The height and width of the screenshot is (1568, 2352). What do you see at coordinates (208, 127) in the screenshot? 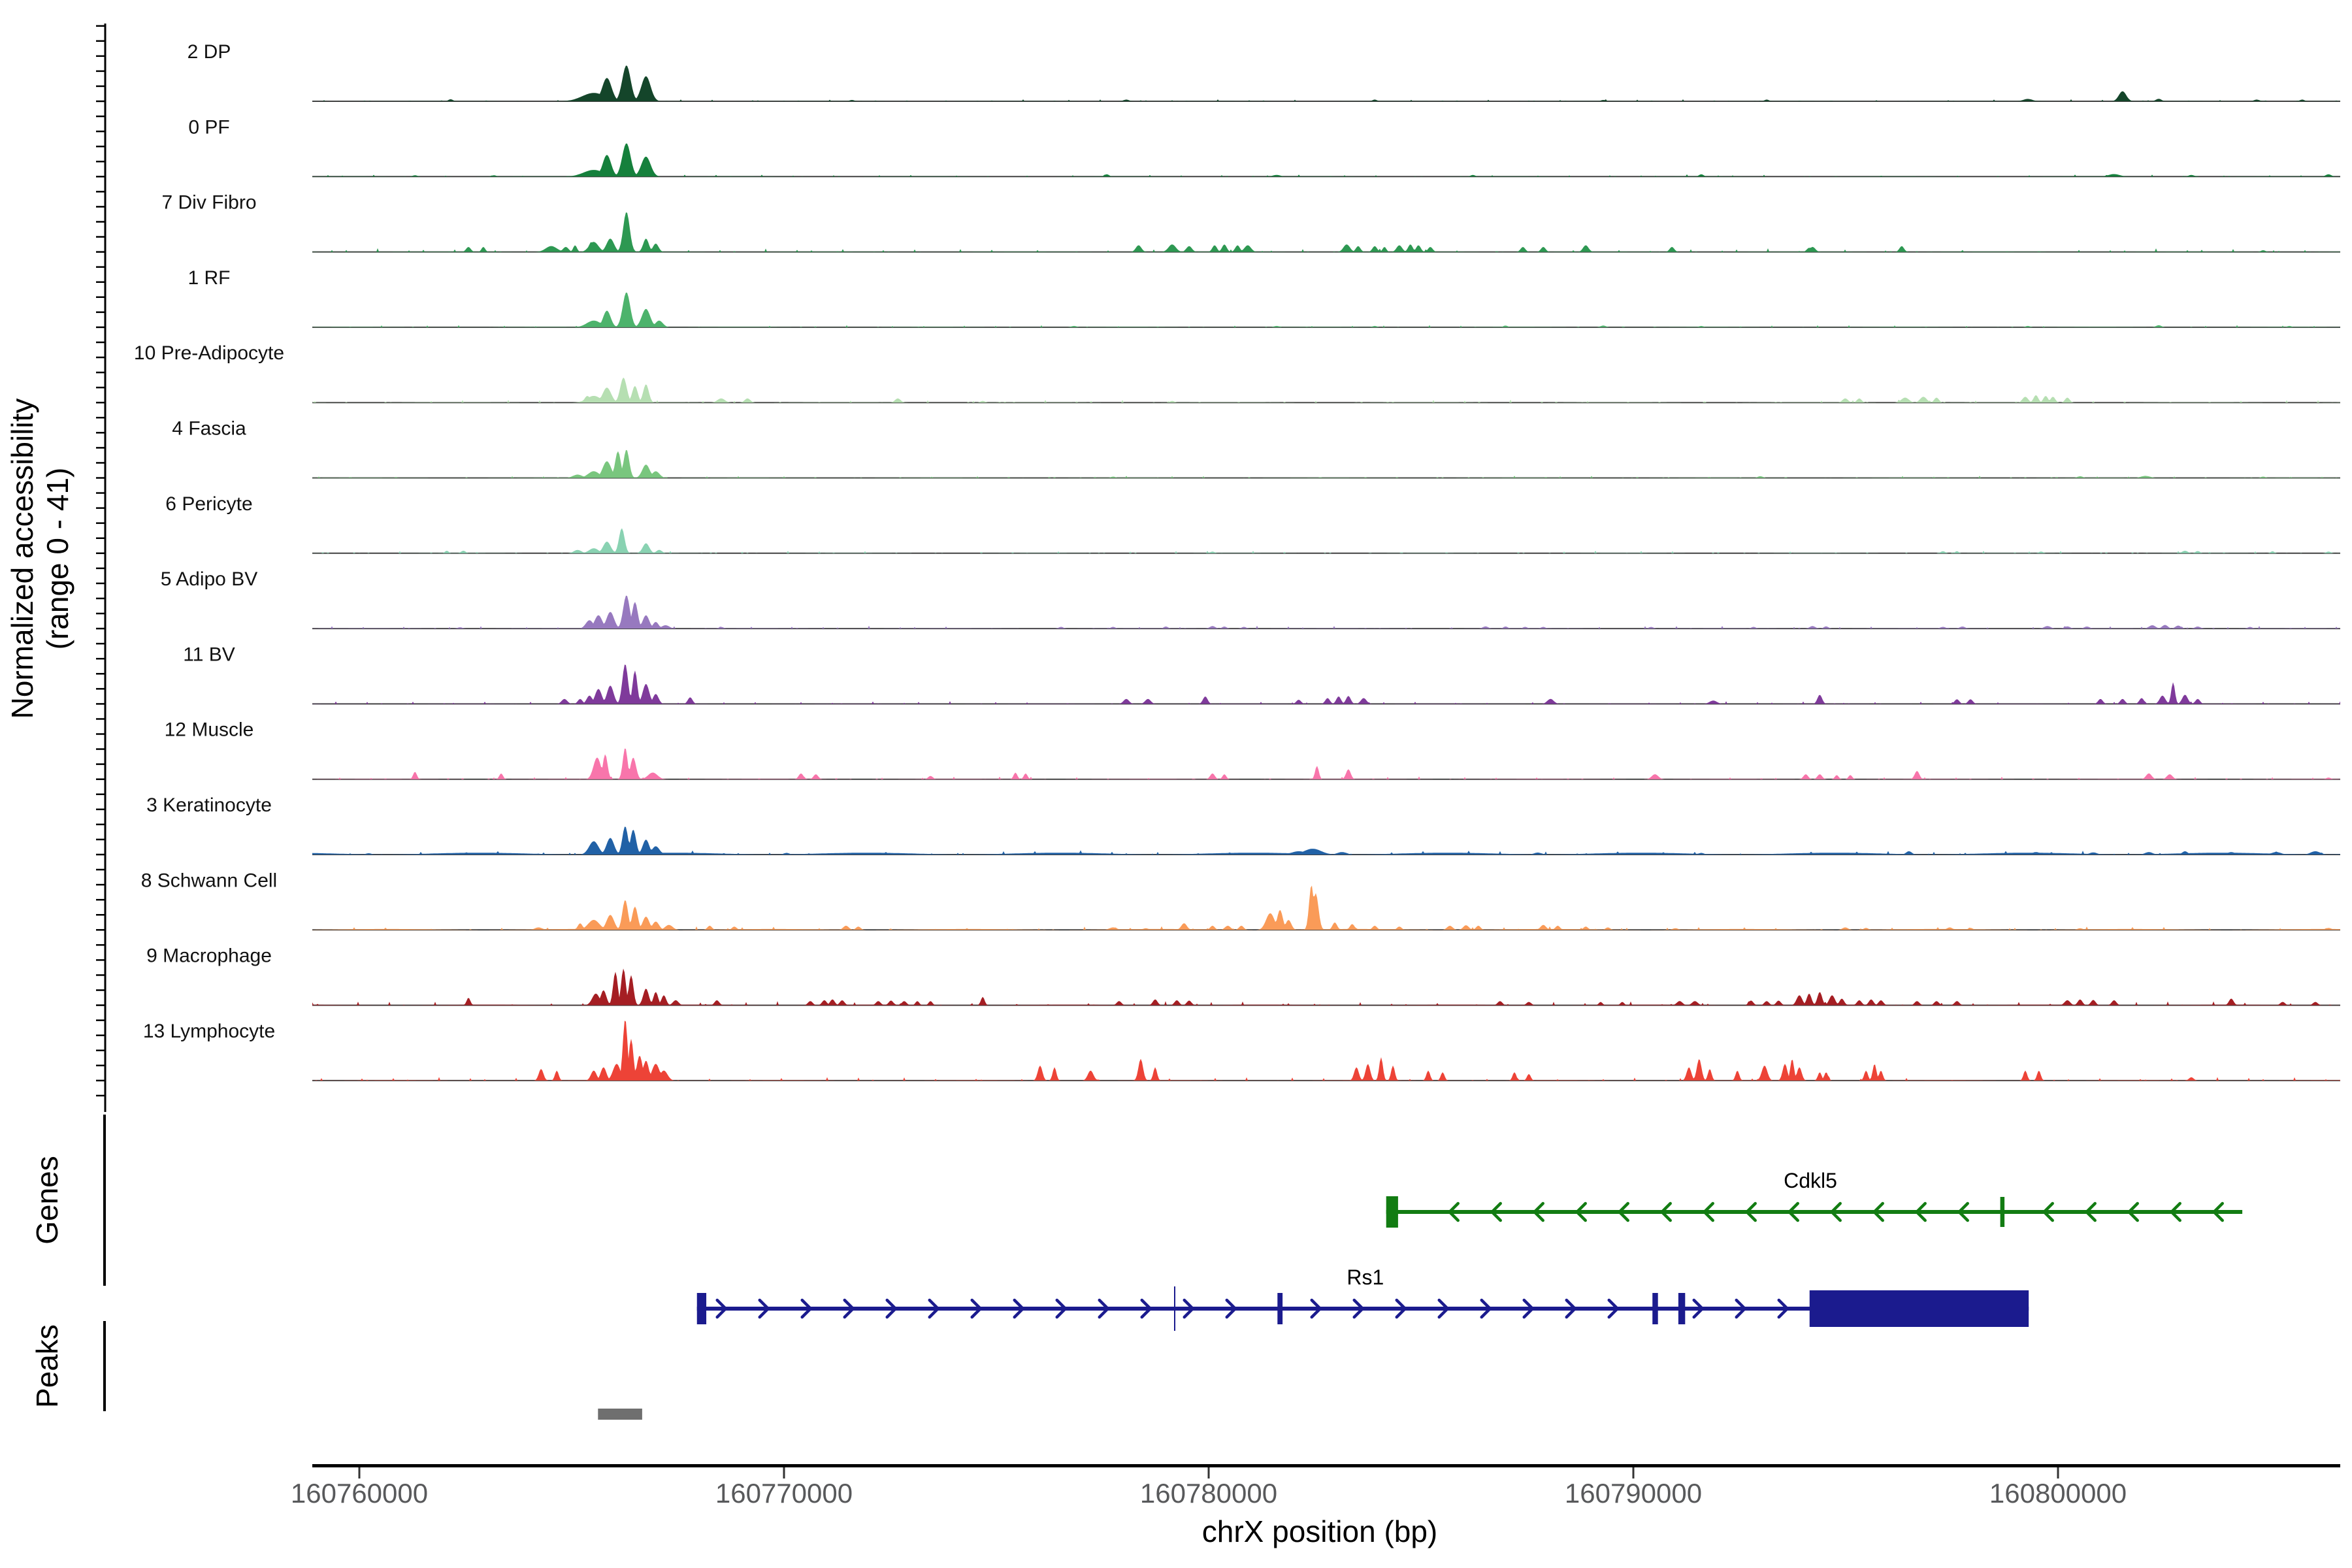
I see `track-label-0-pf: 0 PF` at bounding box center [208, 127].